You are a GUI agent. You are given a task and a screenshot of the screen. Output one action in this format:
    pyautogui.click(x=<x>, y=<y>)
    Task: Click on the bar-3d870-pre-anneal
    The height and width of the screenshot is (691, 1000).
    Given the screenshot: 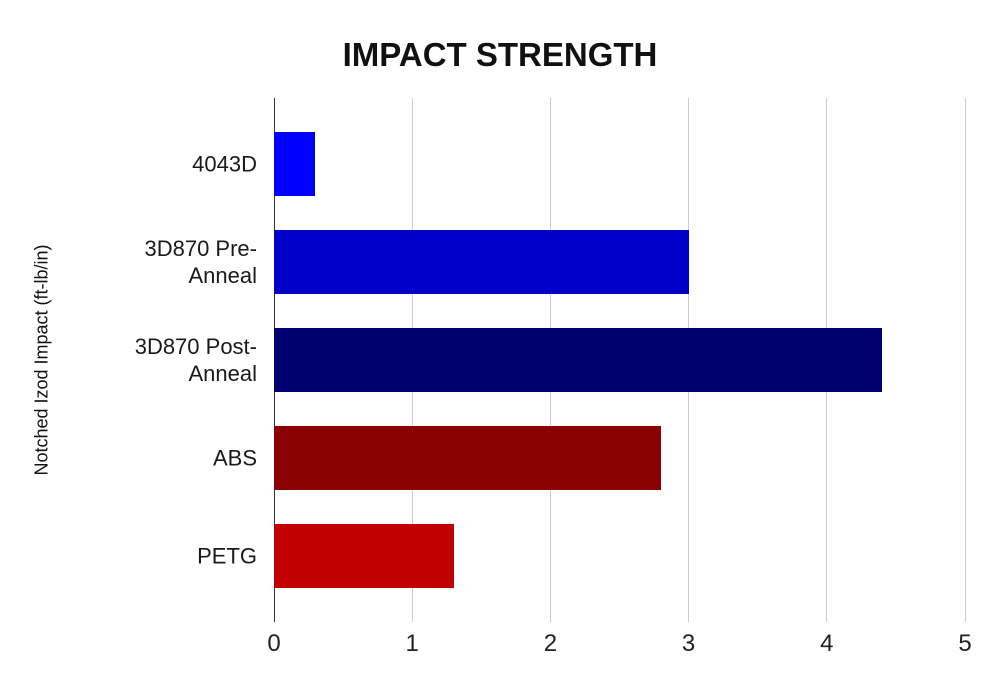 What is the action you would take?
    pyautogui.click(x=481, y=262)
    